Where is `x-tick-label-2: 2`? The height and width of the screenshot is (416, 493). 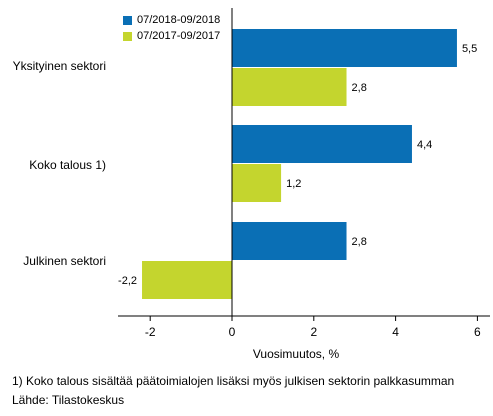 x-tick-label-2: 2 is located at coordinates (313, 332).